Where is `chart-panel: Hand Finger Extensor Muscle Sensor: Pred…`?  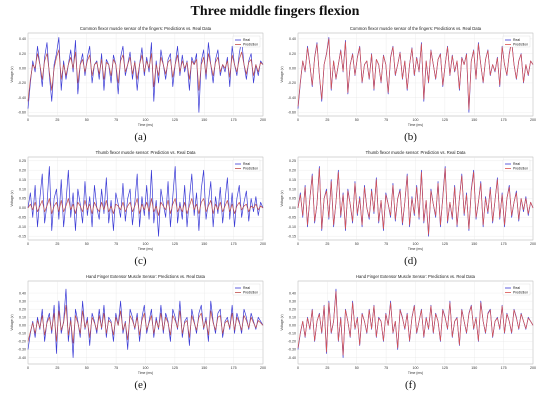
chart-panel: Hand Finger Extensor Muscle Sensor: Pred… is located at coordinates (410, 325).